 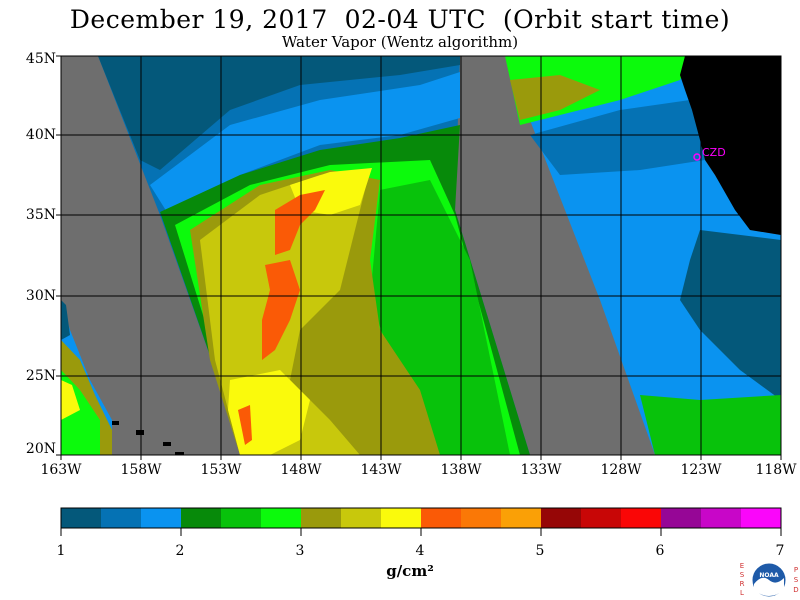 I want to click on mid-swath-light-blue, so click(x=305, y=148).